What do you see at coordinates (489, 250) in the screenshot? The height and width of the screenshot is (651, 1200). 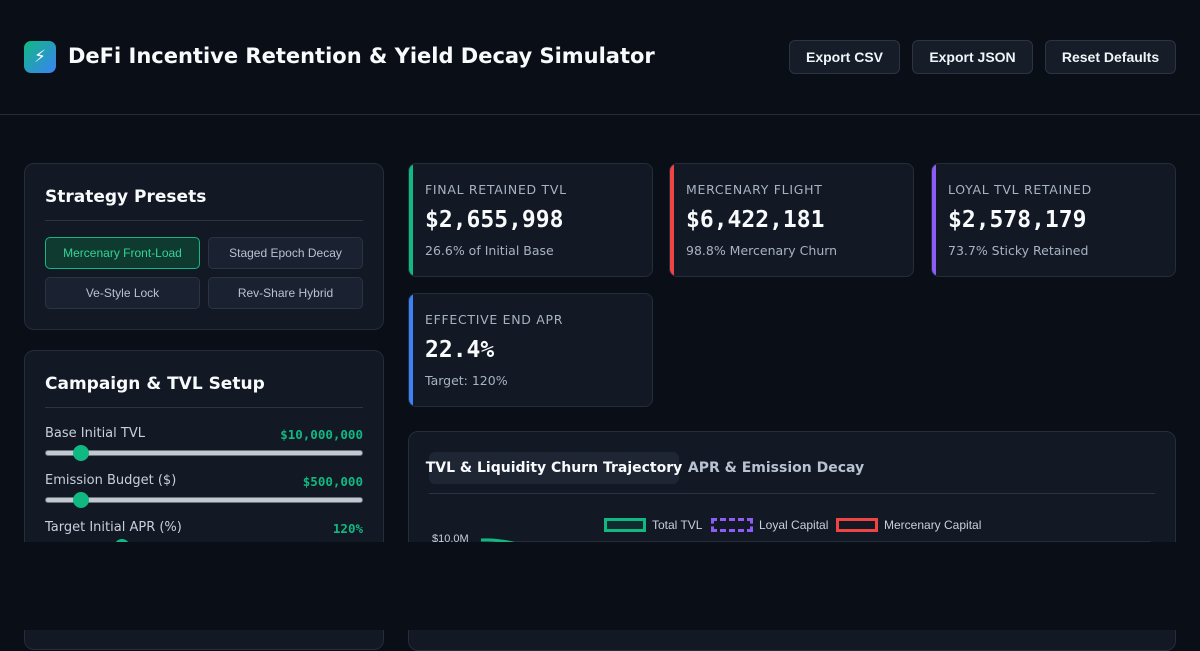 I see `metric-subtext: 26.6% of Initial Base` at bounding box center [489, 250].